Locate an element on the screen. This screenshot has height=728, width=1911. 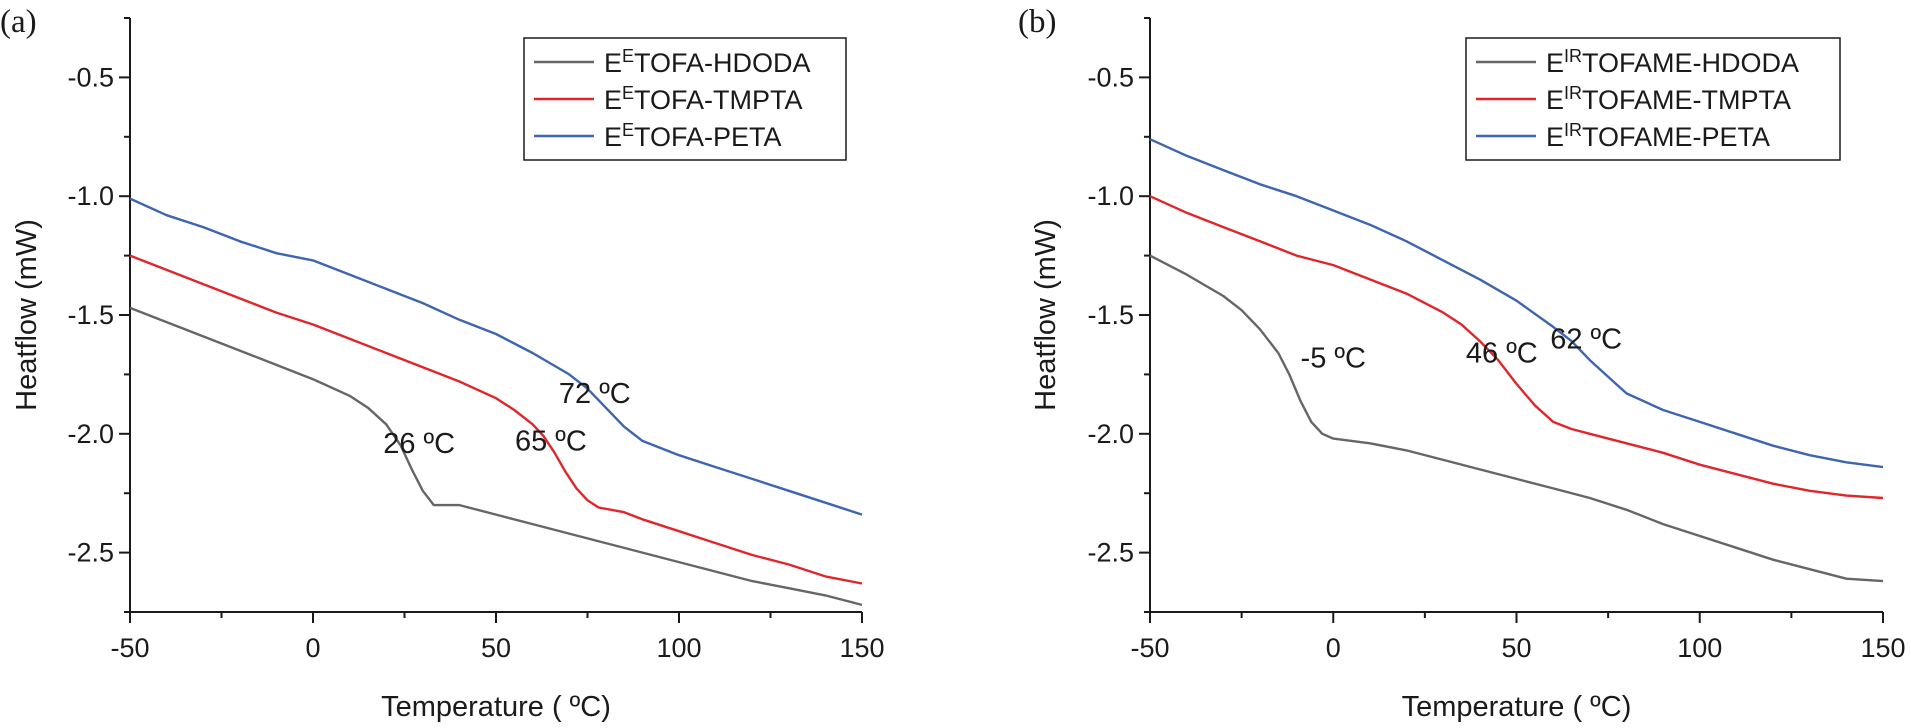
legend-entry-3: EIRTOFAME-PETA is located at coordinates (1658, 136).